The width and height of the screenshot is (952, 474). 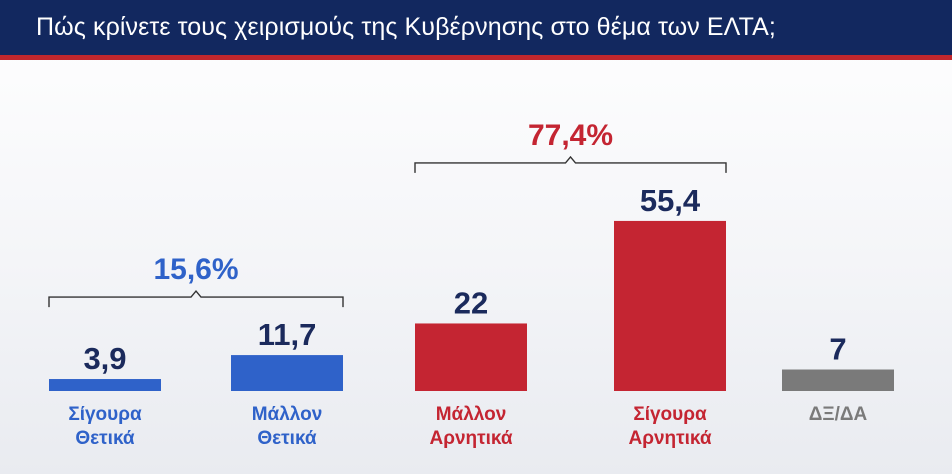 I want to click on data-label: 55,4, so click(x=670, y=200).